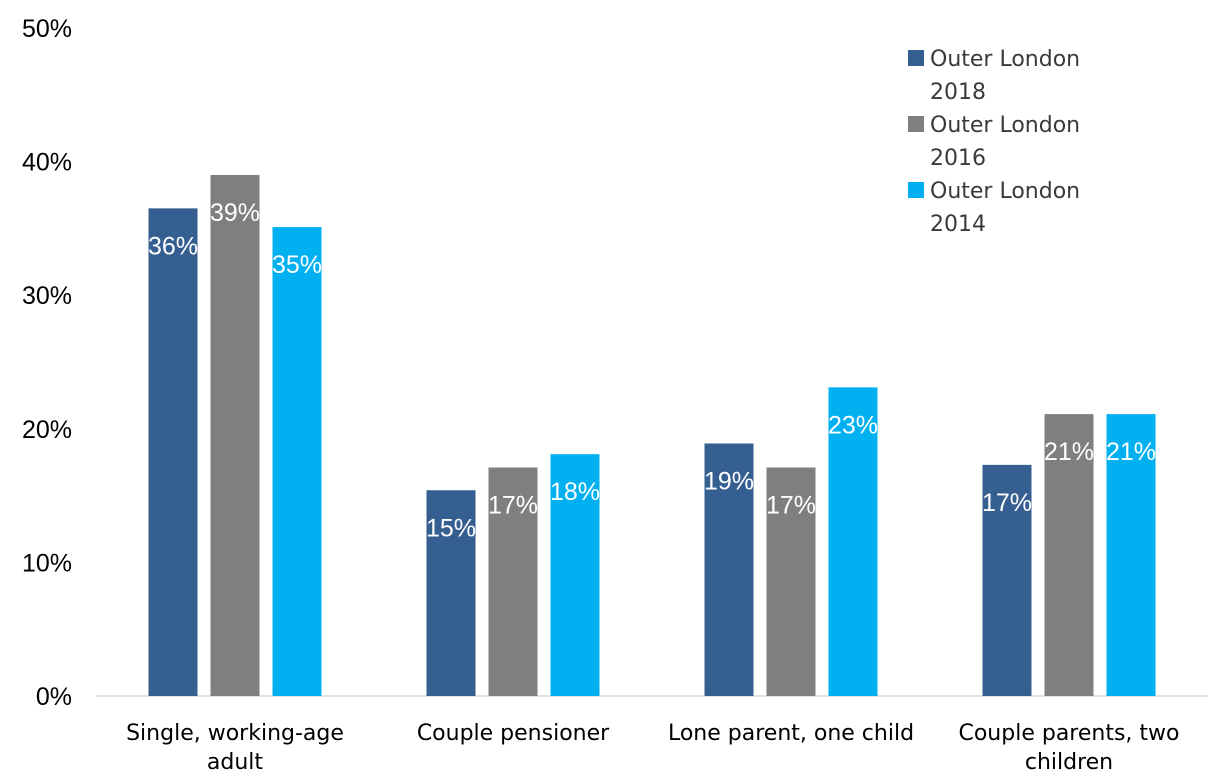  Describe the element at coordinates (235, 733) in the screenshot. I see `x-tick-label-line: Single, working-age` at that location.